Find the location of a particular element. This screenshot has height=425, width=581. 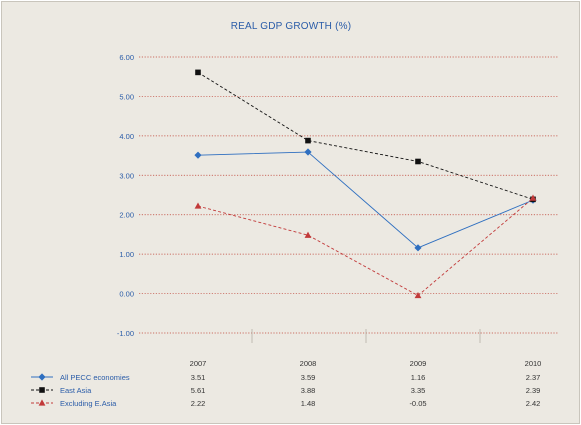

table-column-header: 2009 is located at coordinates (418, 363).